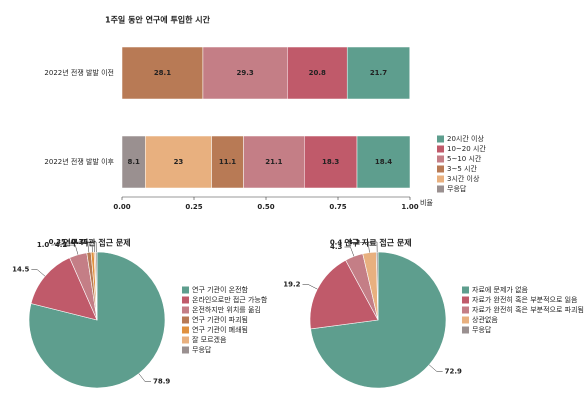  Describe the element at coordinates (220, 329) in the screenshot. I see `legend-label: 연구 기관이 폐쇄됨` at that location.